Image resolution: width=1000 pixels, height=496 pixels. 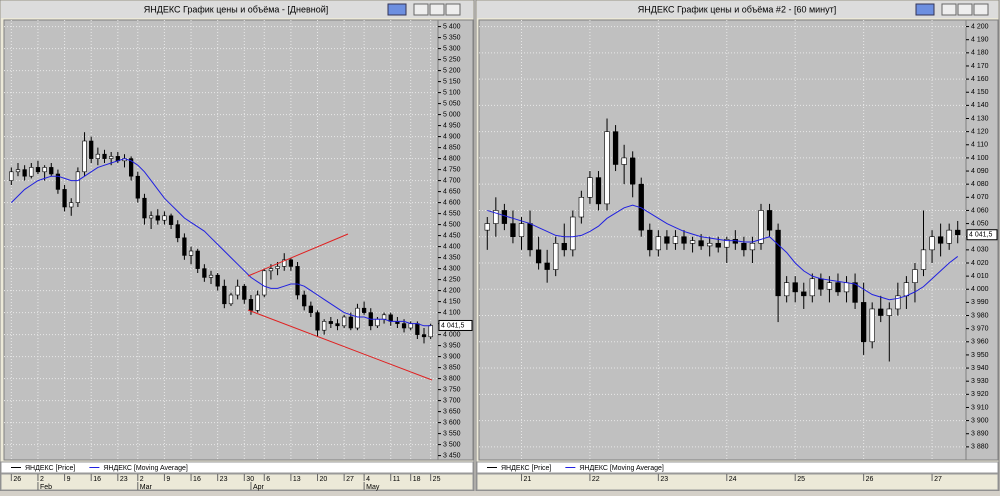 I want to click on month-label: Mar, so click(x=146, y=487).